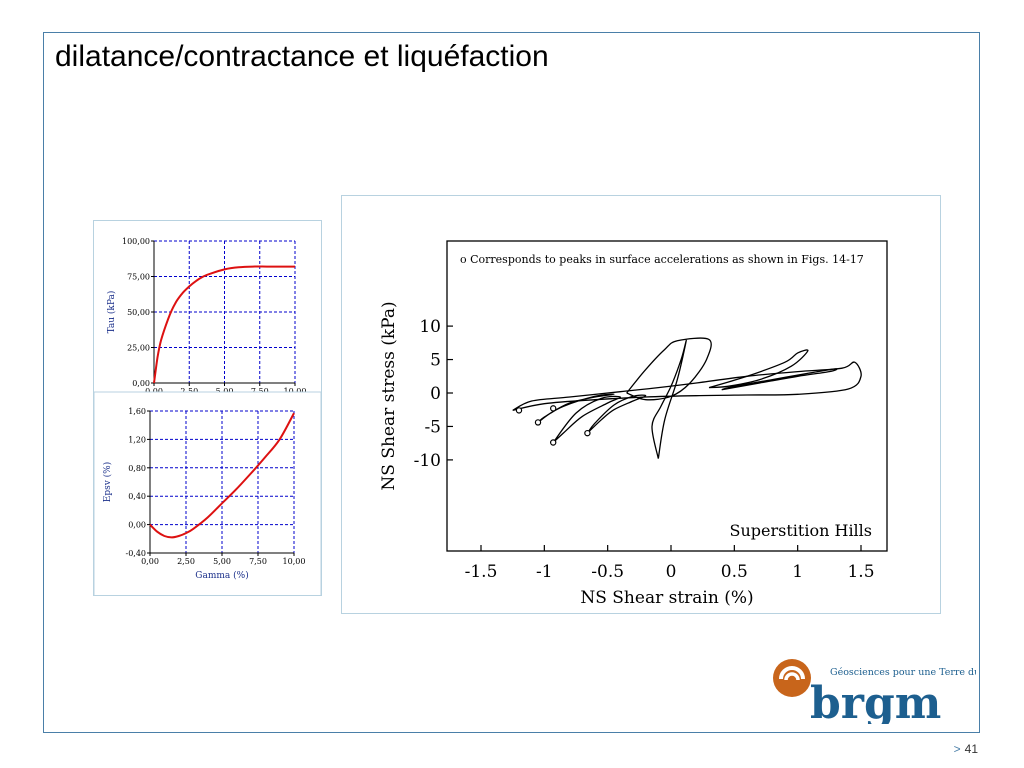  Describe the element at coordinates (734, 572) in the screenshot. I see `x-tick-label: 0.5` at that location.